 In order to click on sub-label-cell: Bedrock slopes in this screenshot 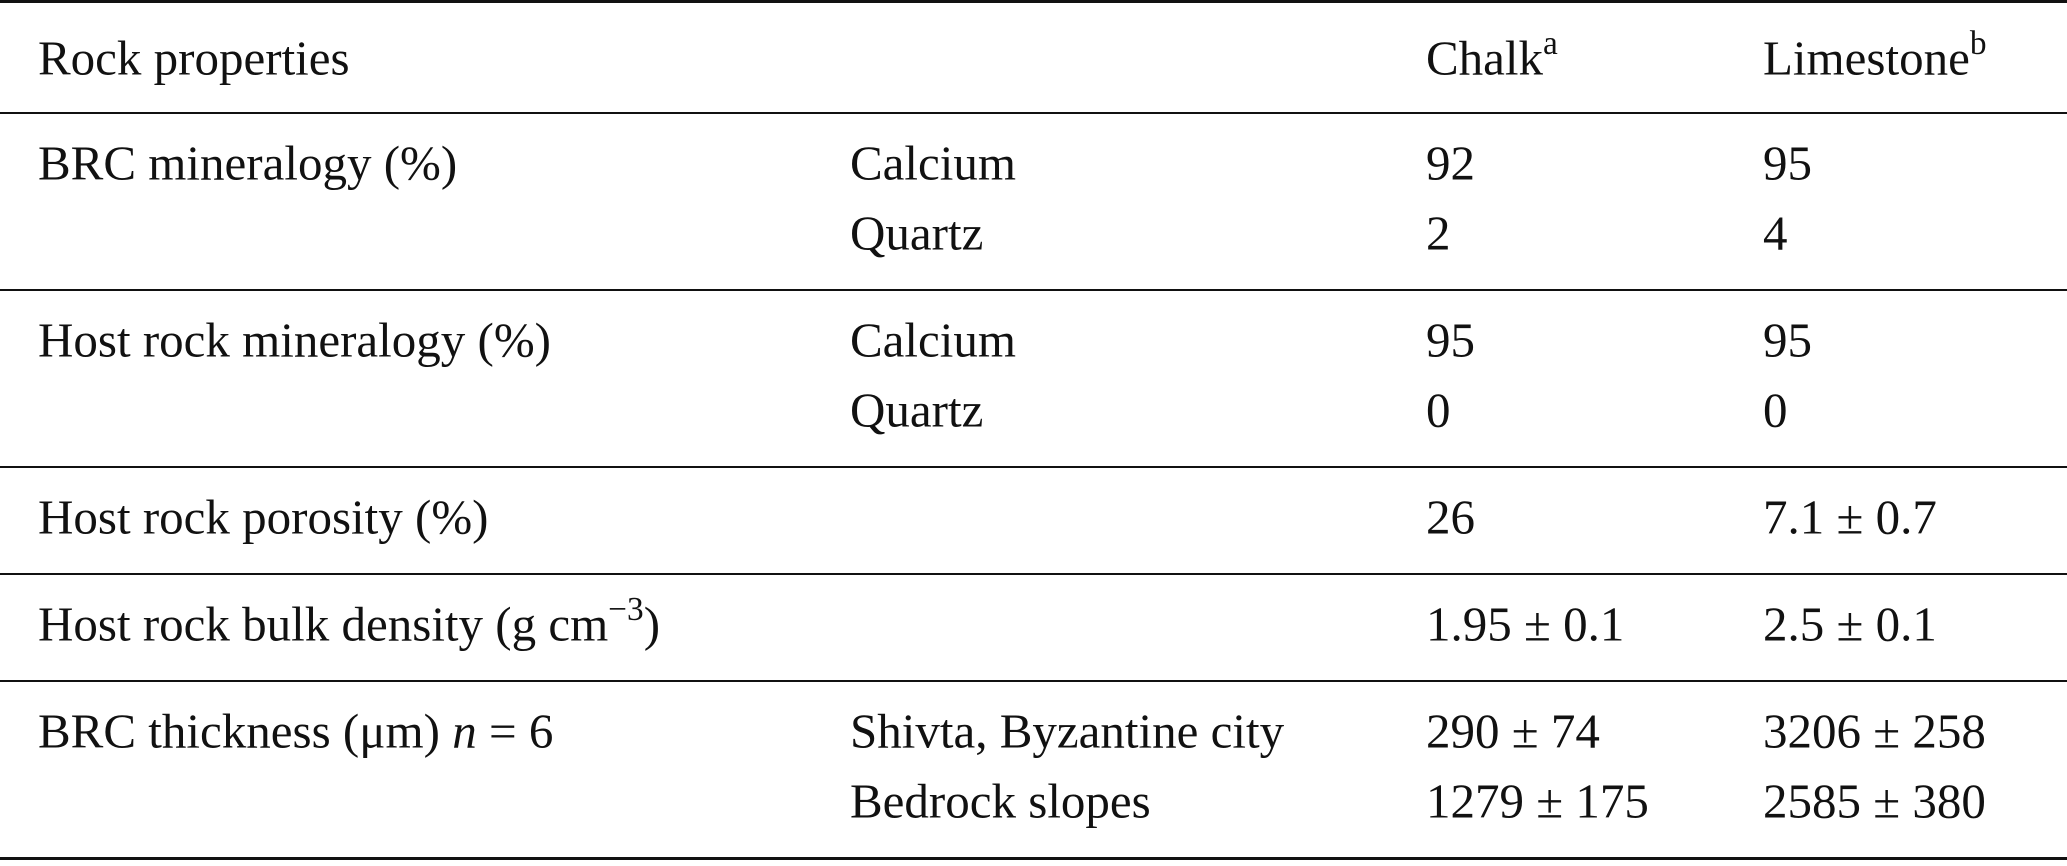, I will do `click(1000, 801)`.